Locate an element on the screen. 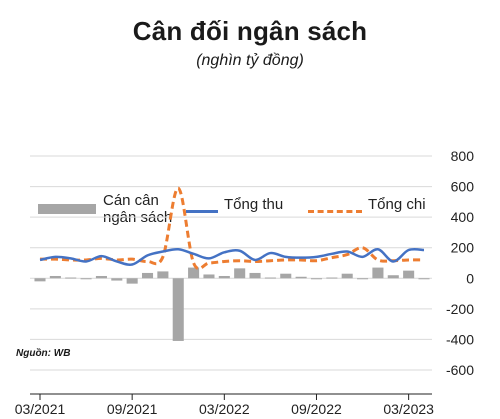 The height and width of the screenshot is (419, 500). y-tick-label: 400 is located at coordinates (463, 217).